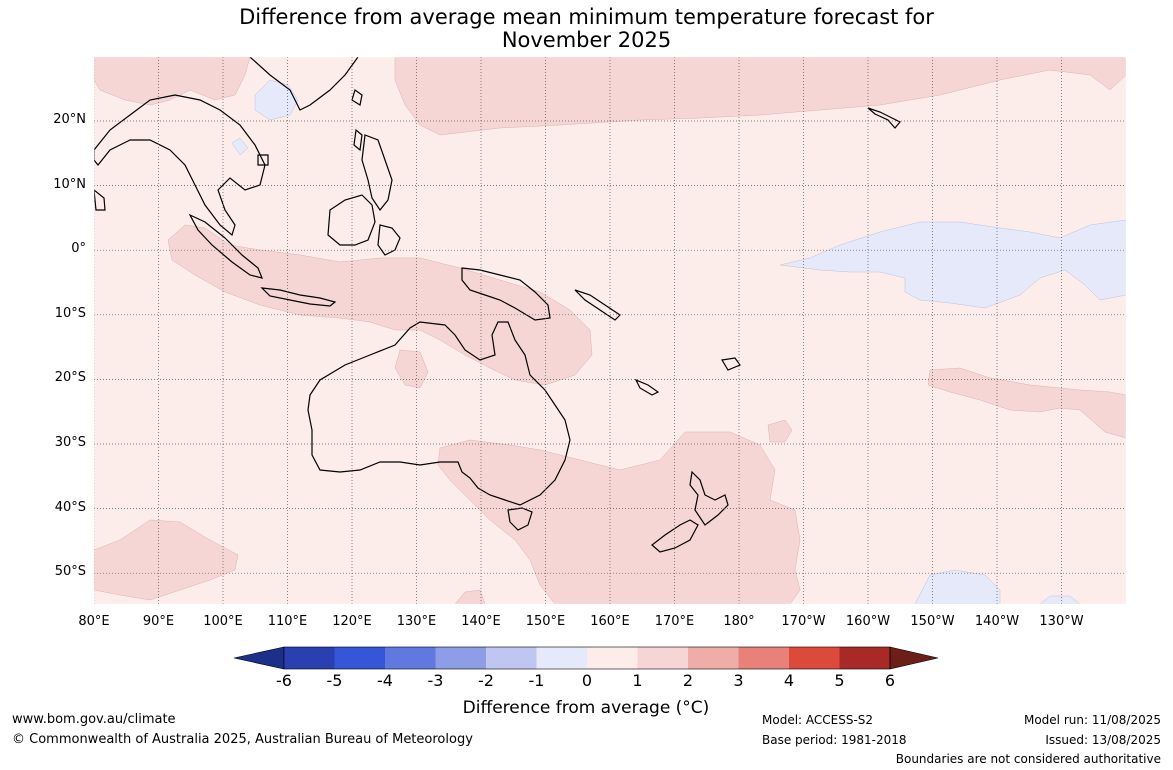 This screenshot has width=1173, height=770. I want to click on java-outline, so click(298, 297).